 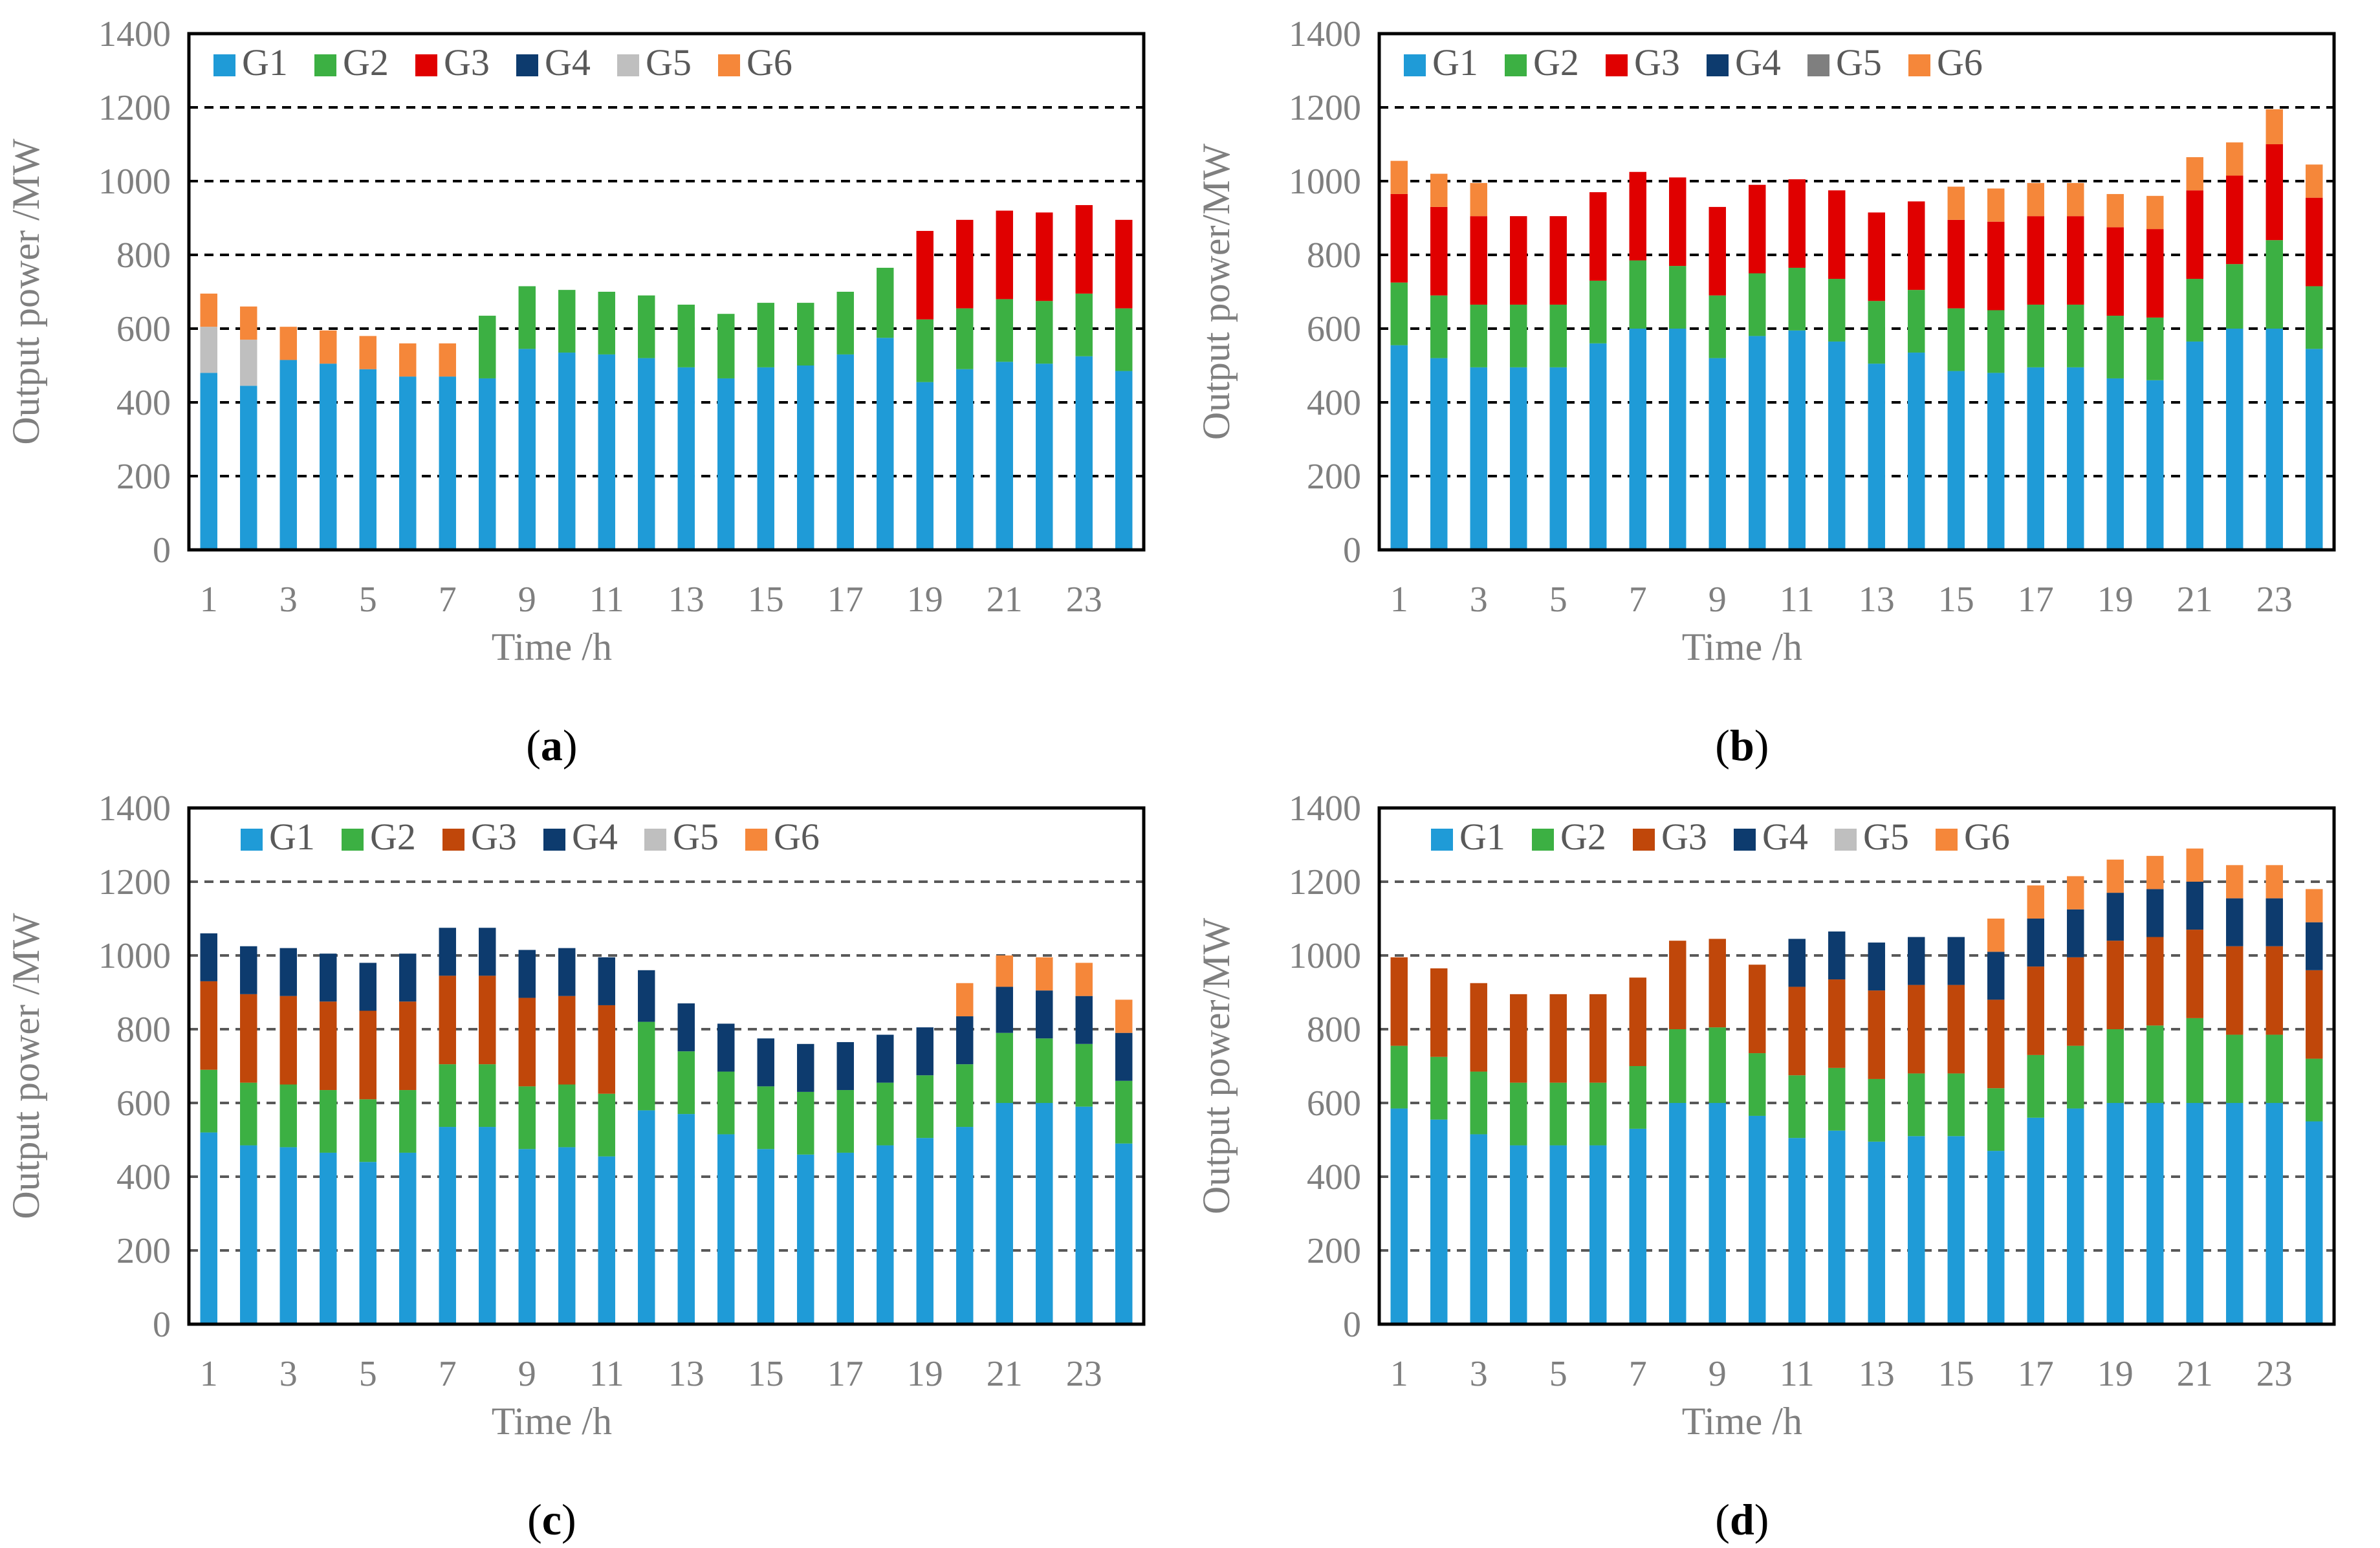 What do you see at coordinates (1877, 1374) in the screenshot?
I see `x-tick-label: 13` at bounding box center [1877, 1374].